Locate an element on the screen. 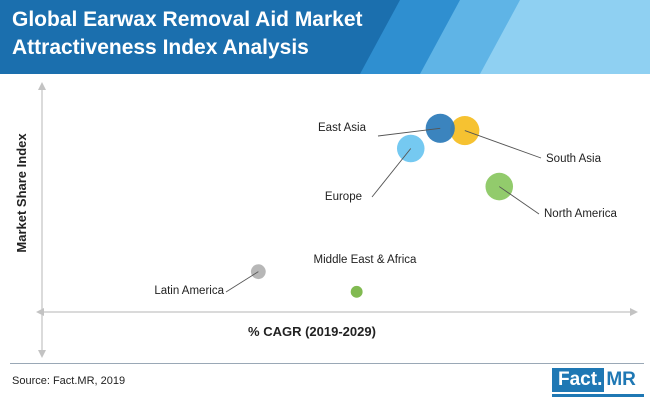 The width and height of the screenshot is (650, 417). bubble-middle-east-africa is located at coordinates (356, 291).